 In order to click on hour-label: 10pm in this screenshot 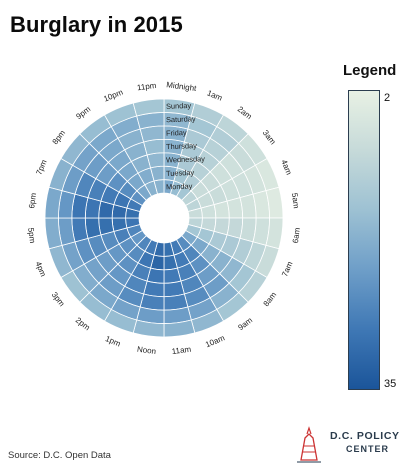, I will do `click(113, 95)`.